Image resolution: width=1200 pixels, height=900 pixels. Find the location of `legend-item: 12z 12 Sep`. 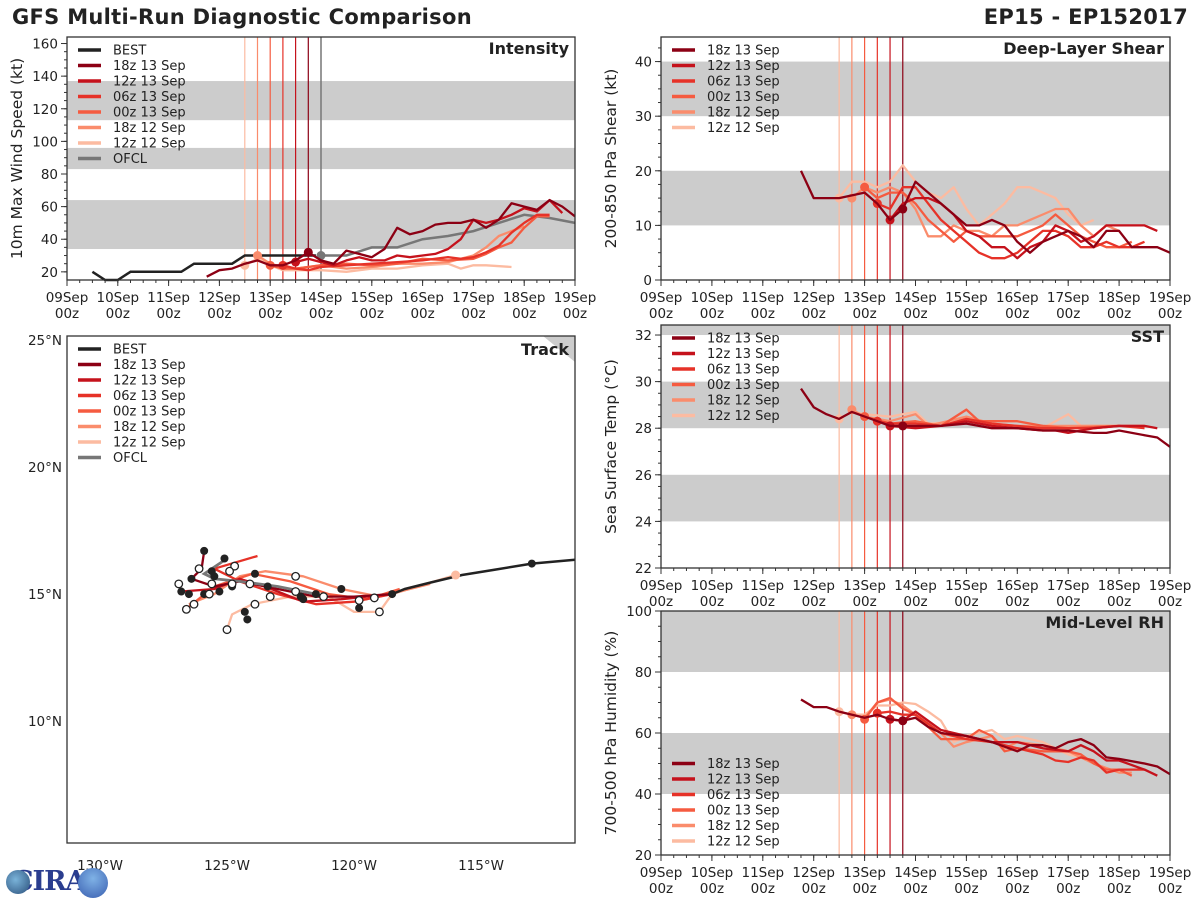

legend-item: 12z 12 Sep is located at coordinates (132, 144).